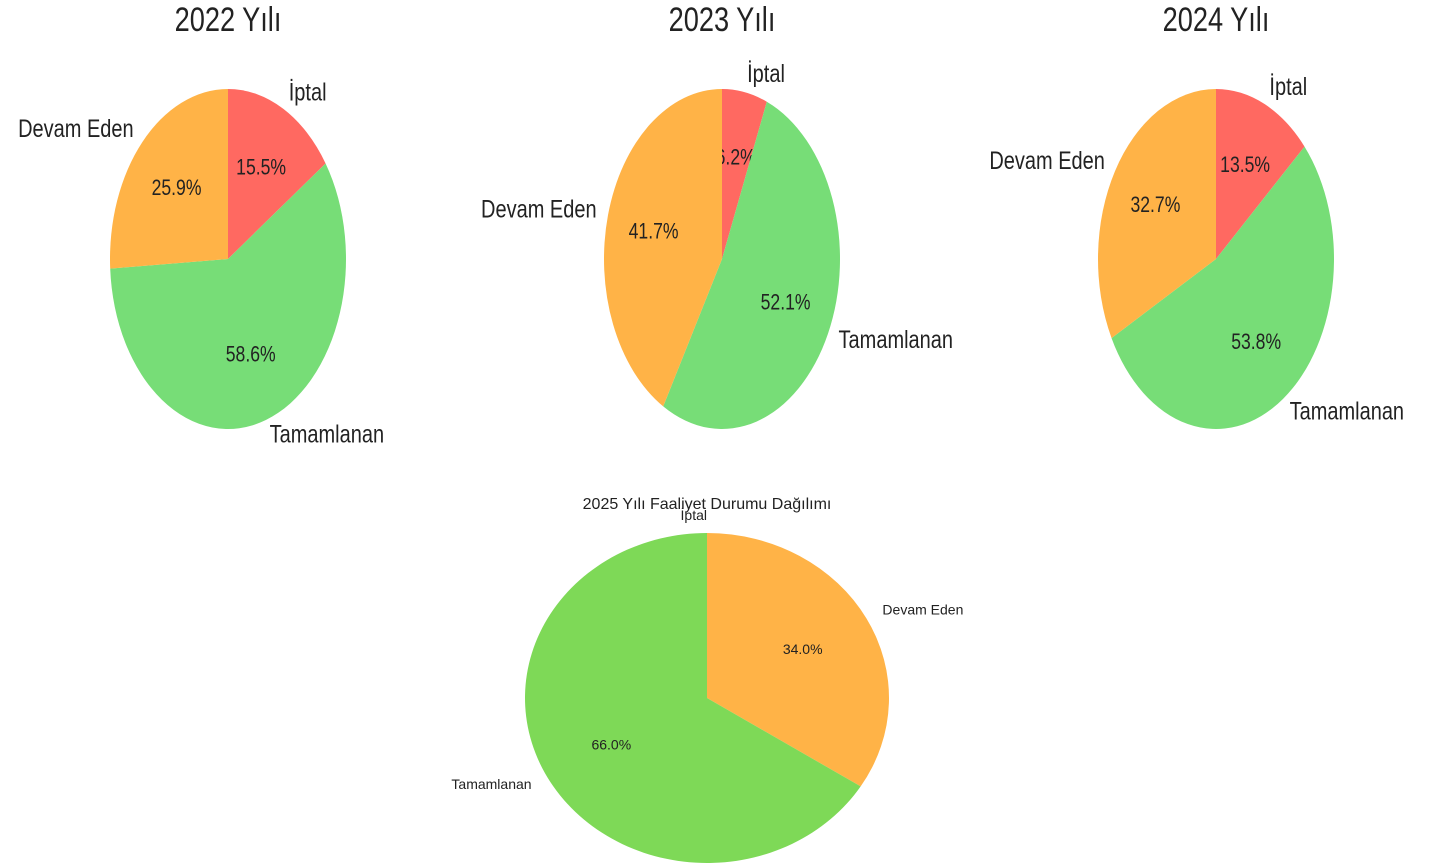 Image resolution: width=1439 pixels, height=865 pixels. I want to click on slice-percent: 15.5%, so click(261, 168).